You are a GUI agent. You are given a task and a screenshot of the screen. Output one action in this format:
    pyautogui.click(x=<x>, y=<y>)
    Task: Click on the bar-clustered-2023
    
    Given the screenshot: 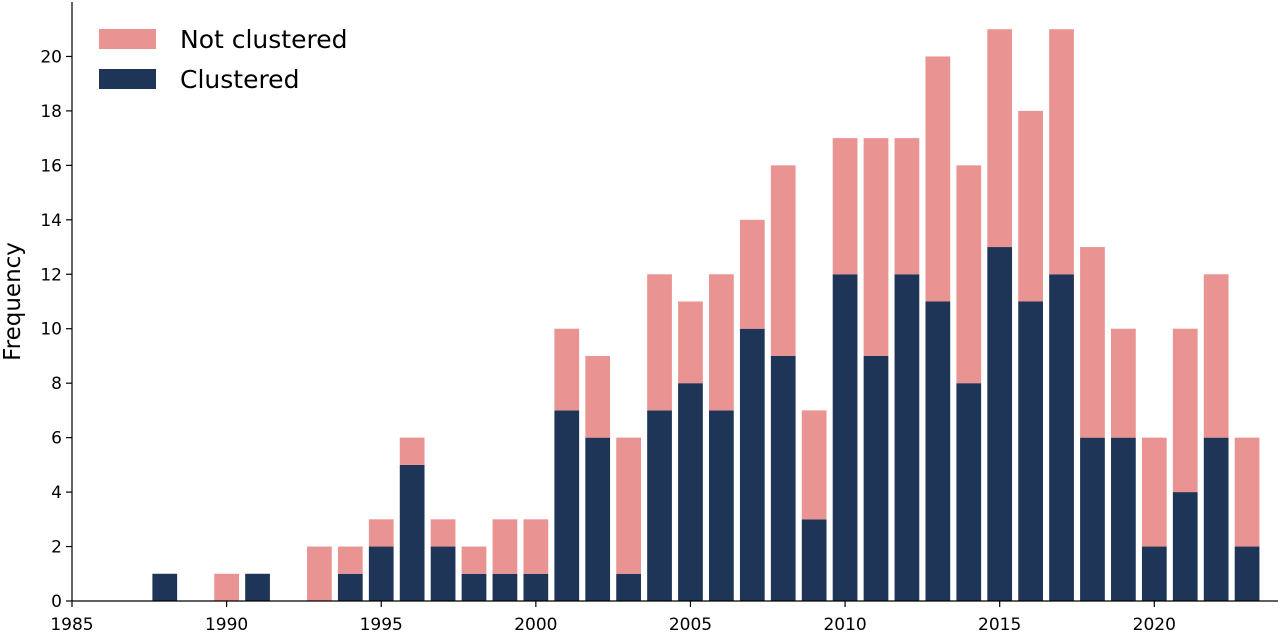 What is the action you would take?
    pyautogui.click(x=1247, y=573)
    